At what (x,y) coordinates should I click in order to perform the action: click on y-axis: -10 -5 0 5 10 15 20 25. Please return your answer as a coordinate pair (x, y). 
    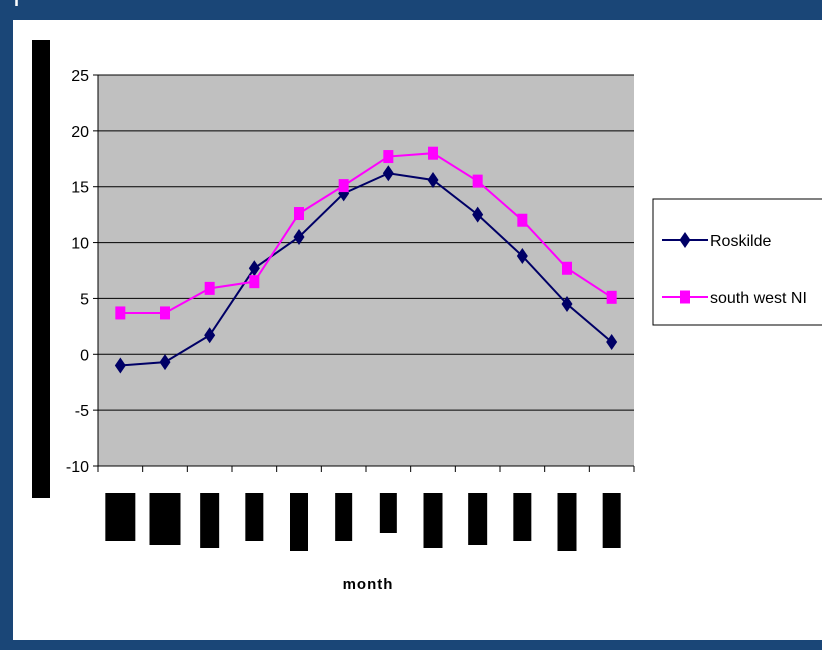
    Looking at the image, I should click on (82, 272).